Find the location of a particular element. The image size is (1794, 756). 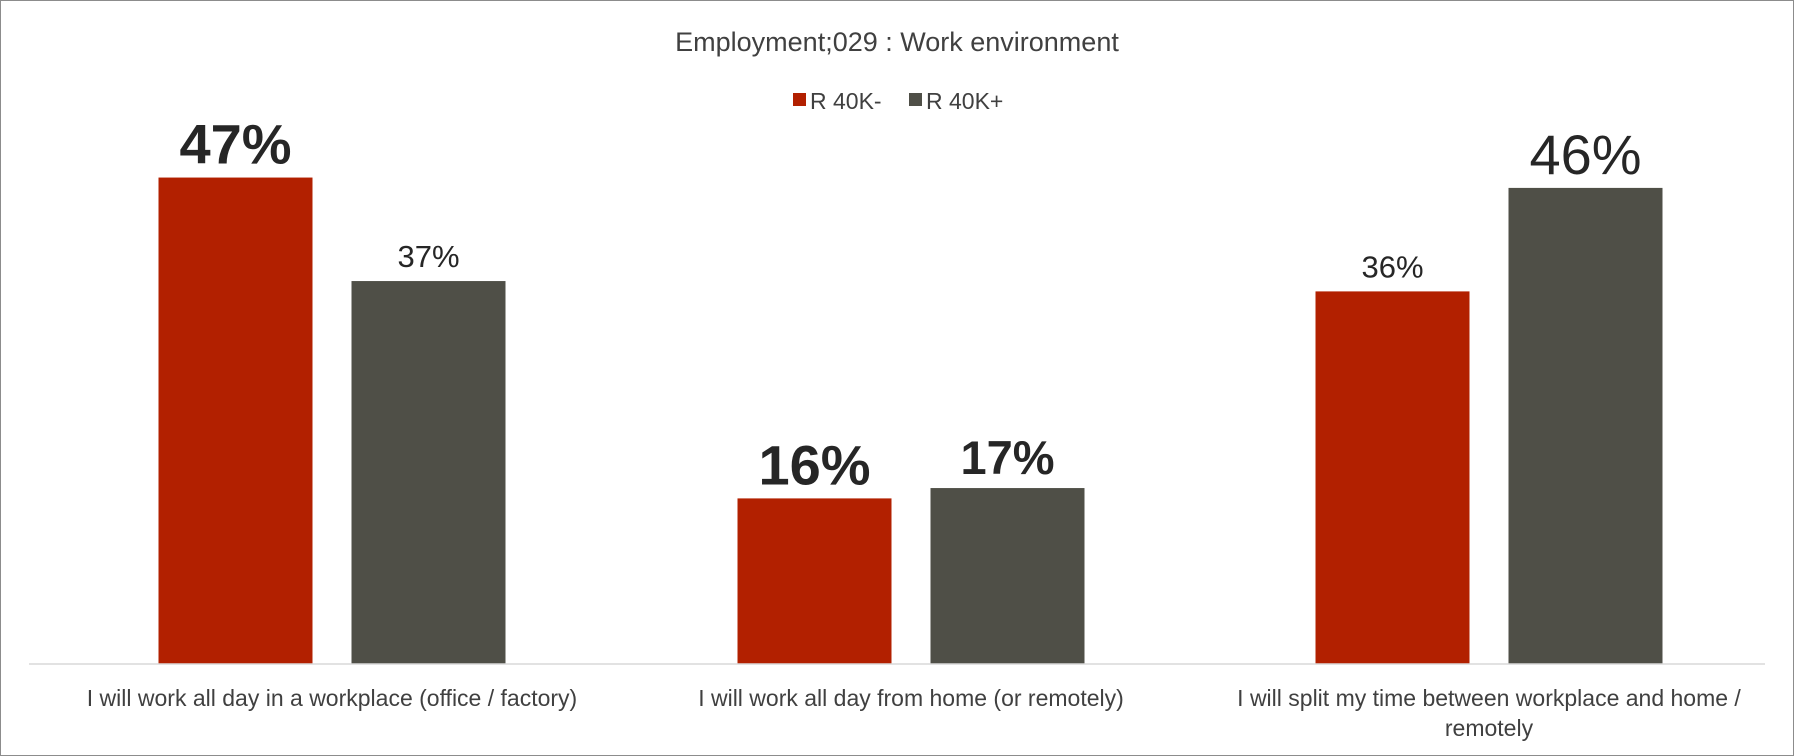

value-label-r-40k-2: 17% is located at coordinates (1007, 457).